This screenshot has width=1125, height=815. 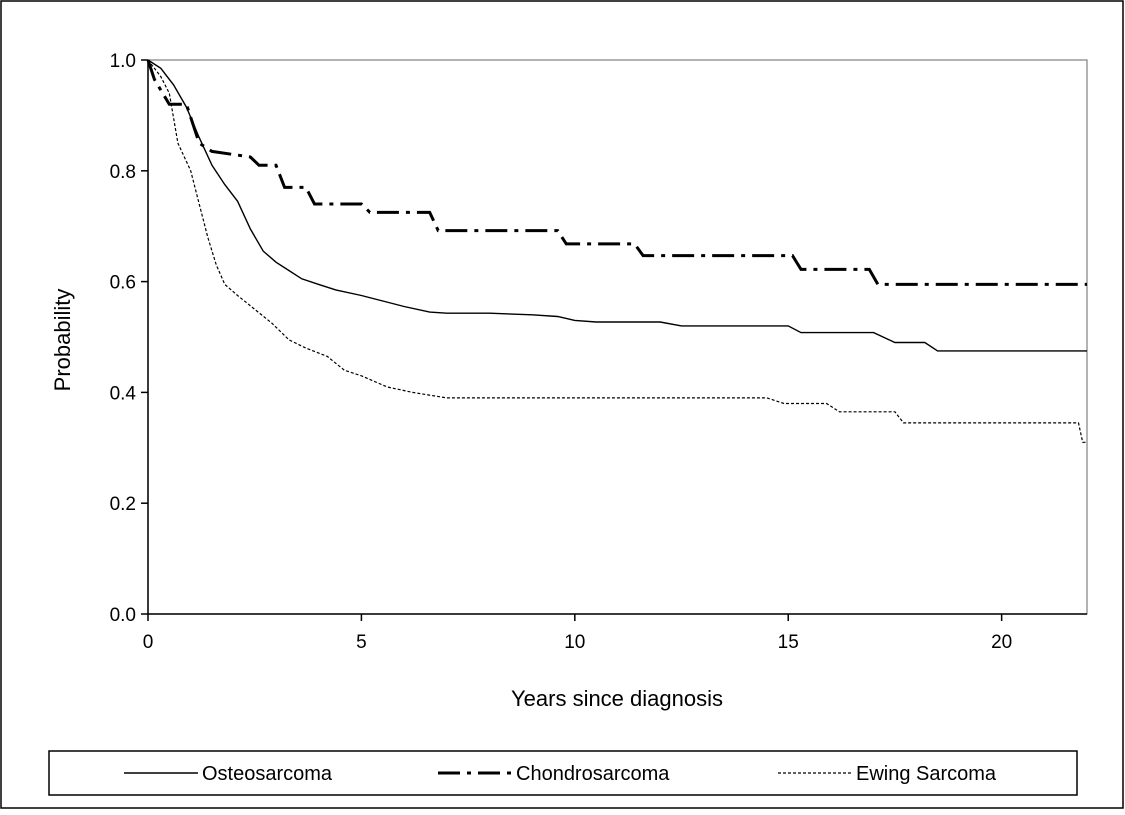 I want to click on x-tick-label: 20, so click(x=1001, y=642).